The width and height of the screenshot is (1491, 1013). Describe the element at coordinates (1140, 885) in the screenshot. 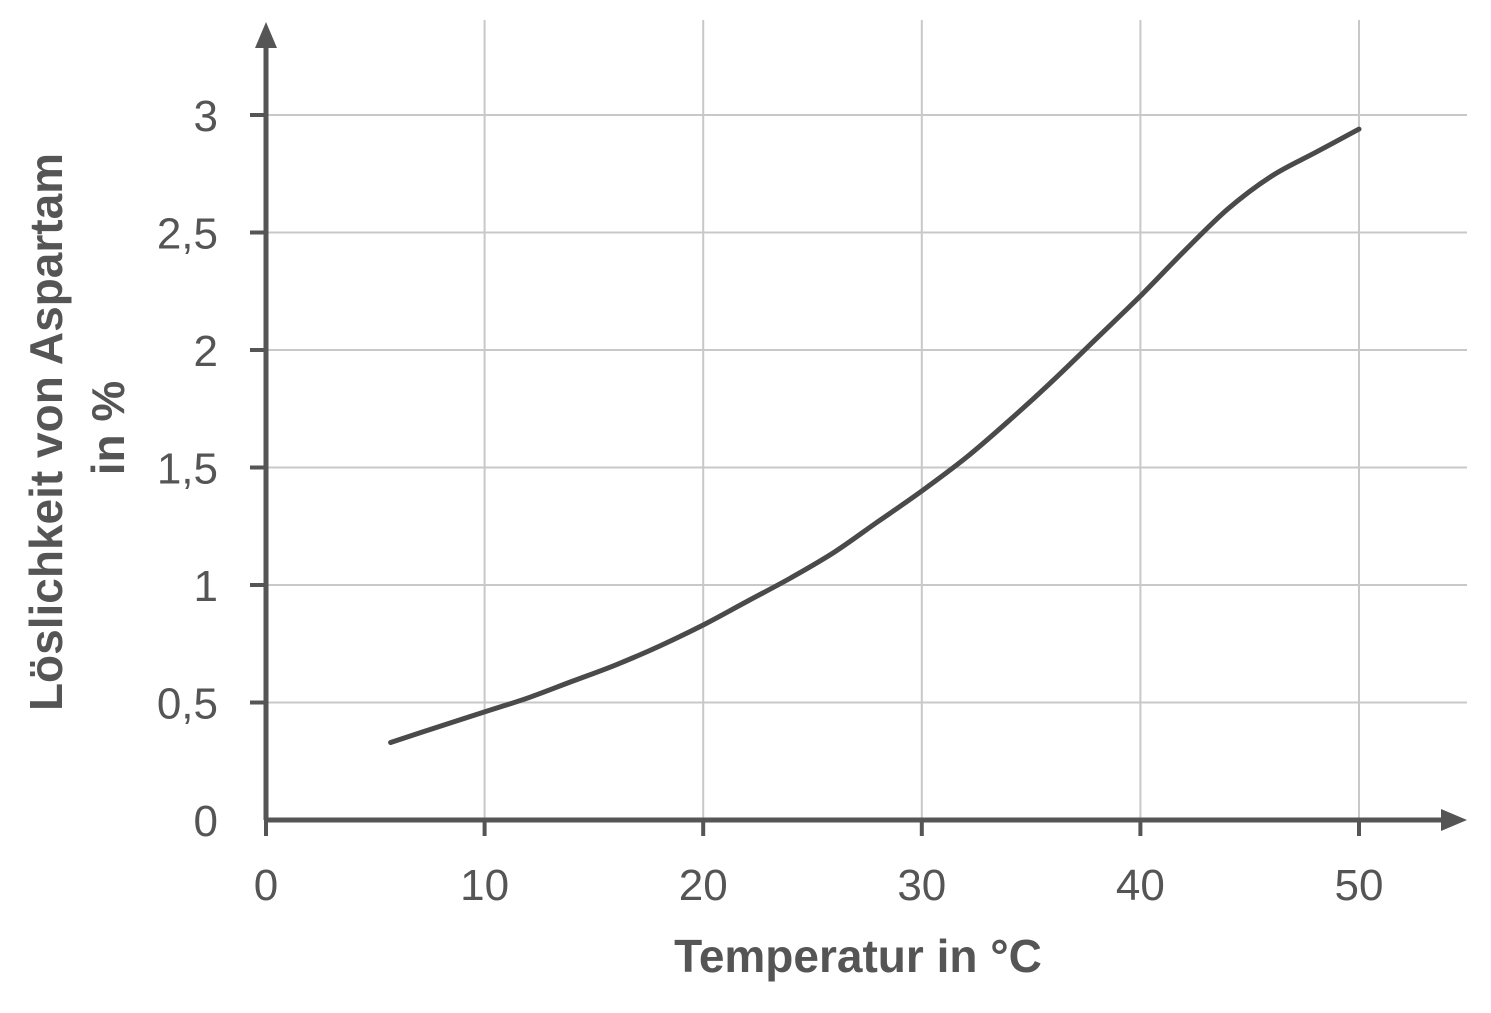

I see `x-tick-label-40: 40` at that location.